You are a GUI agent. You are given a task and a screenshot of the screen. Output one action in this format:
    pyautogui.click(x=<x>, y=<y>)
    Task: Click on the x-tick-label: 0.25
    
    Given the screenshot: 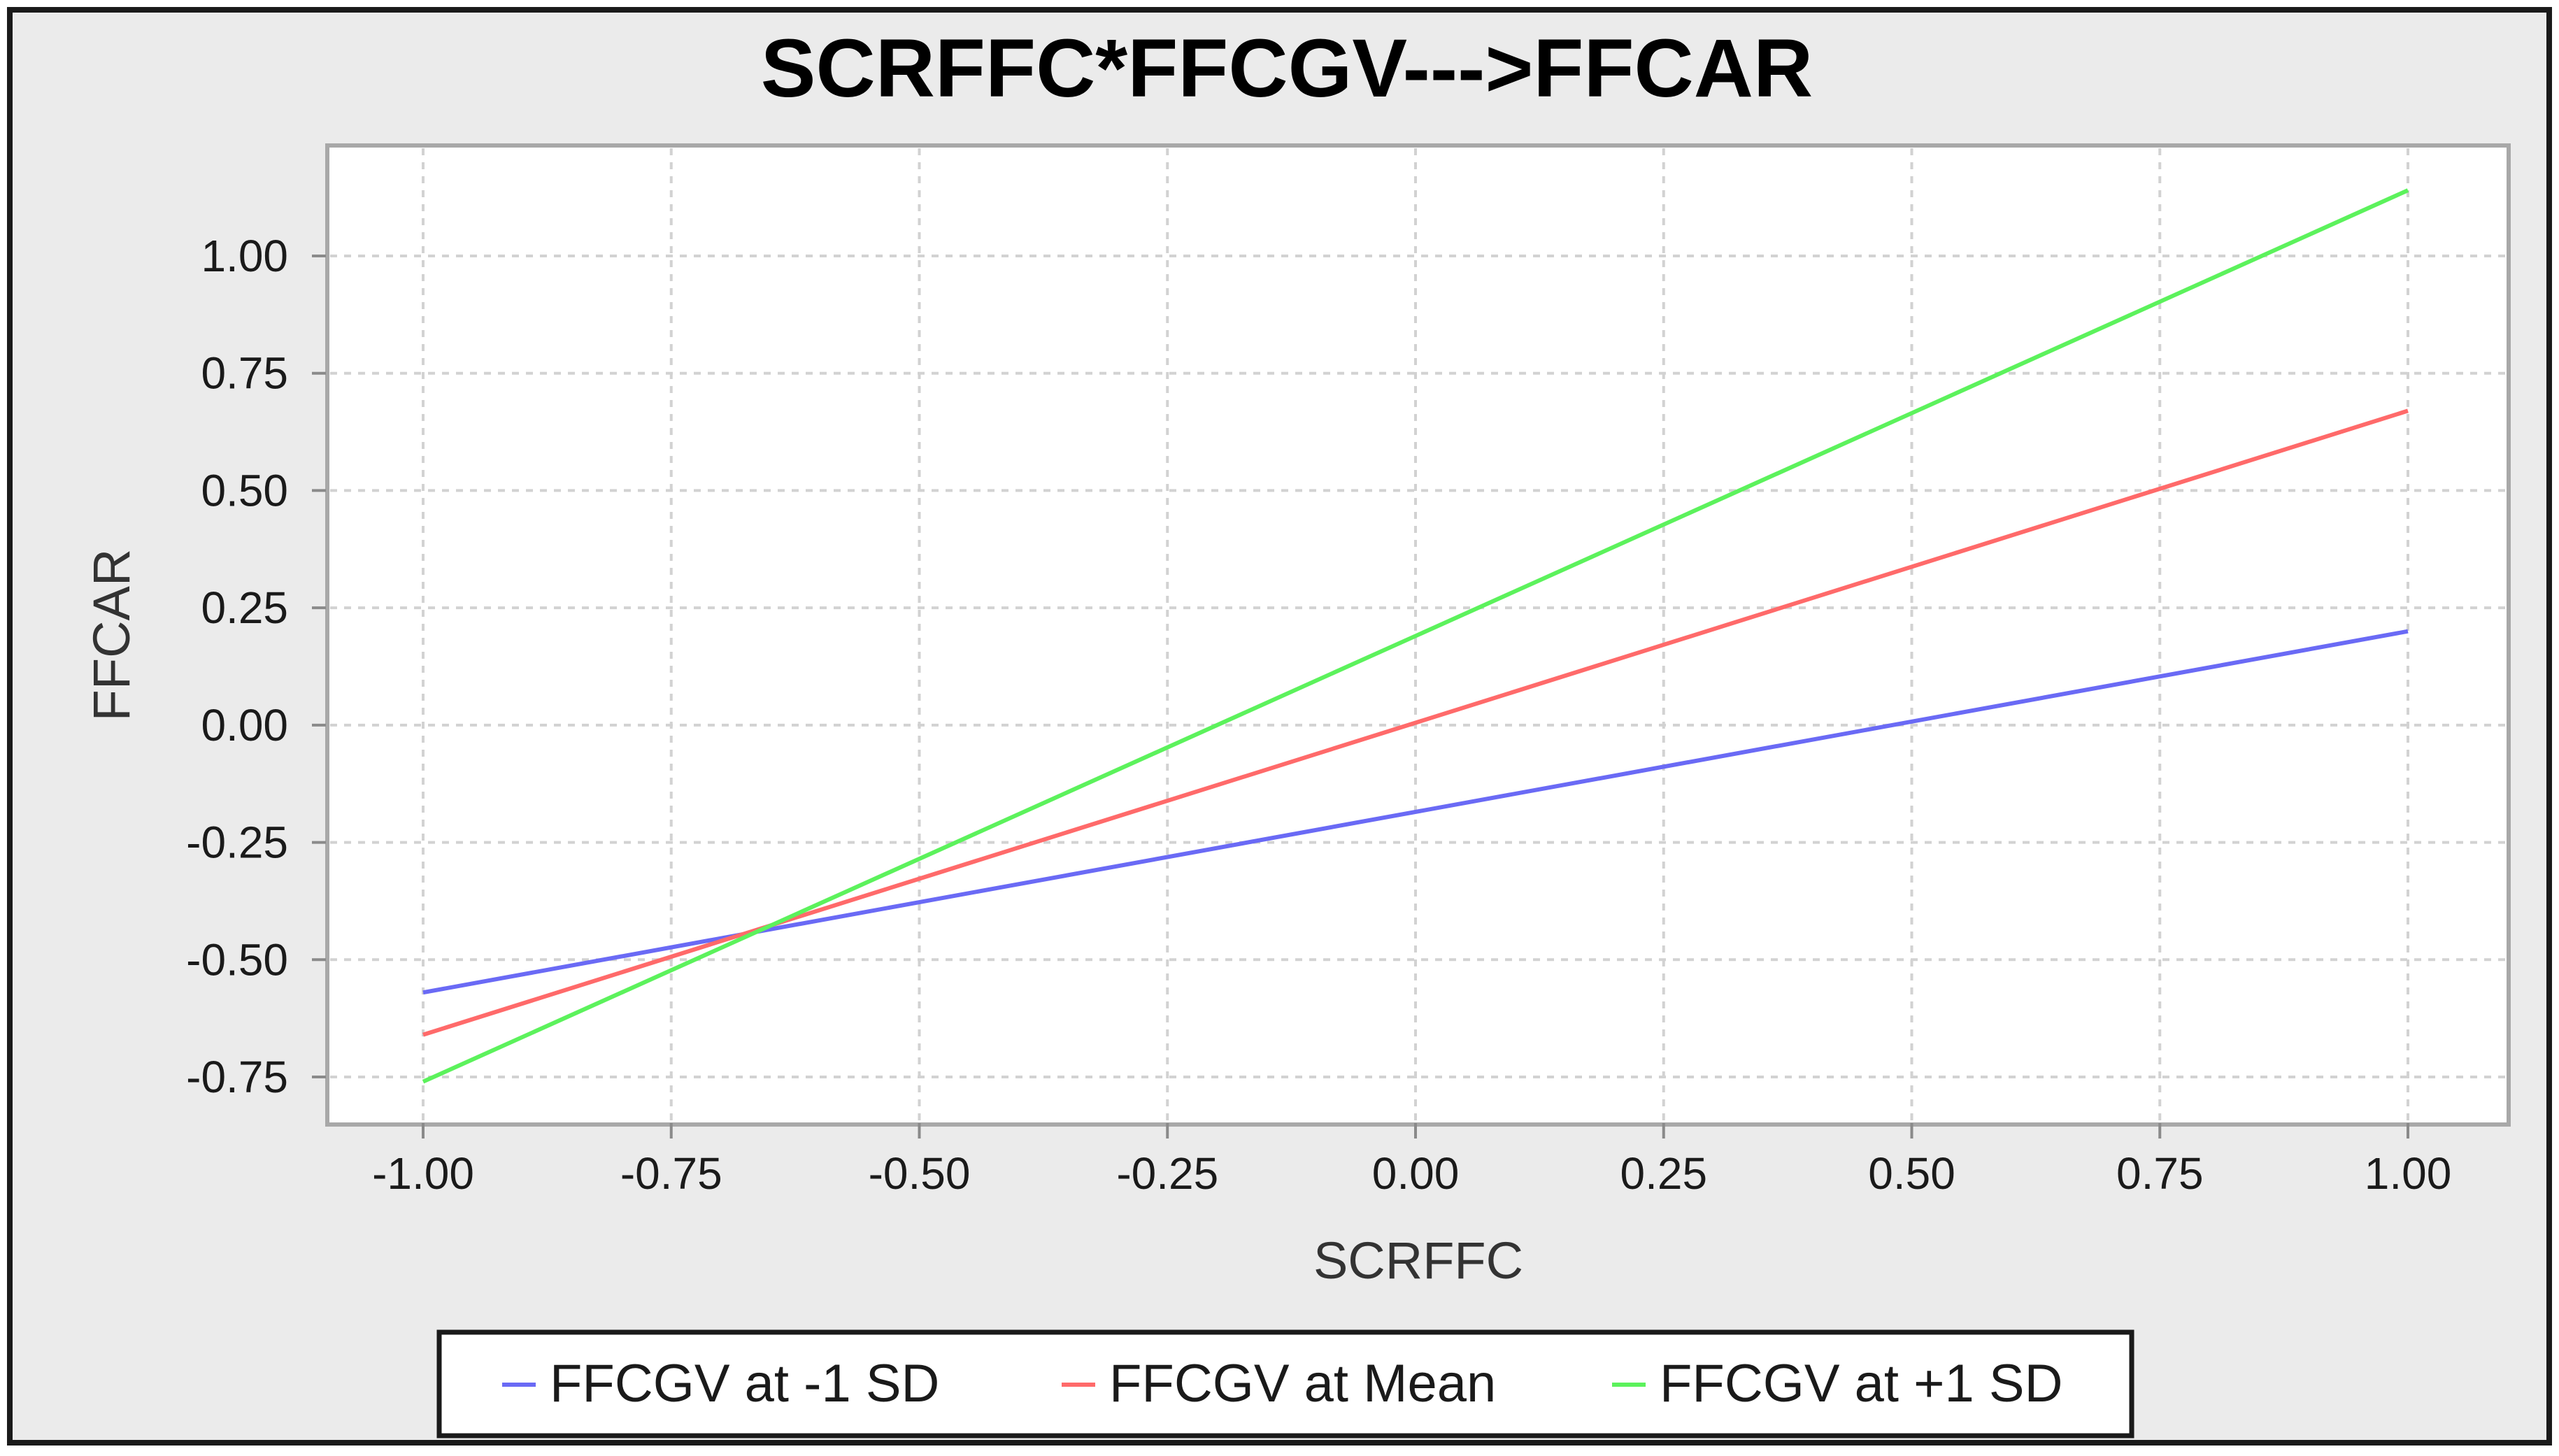 What is the action you would take?
    pyautogui.click(x=1663, y=1173)
    